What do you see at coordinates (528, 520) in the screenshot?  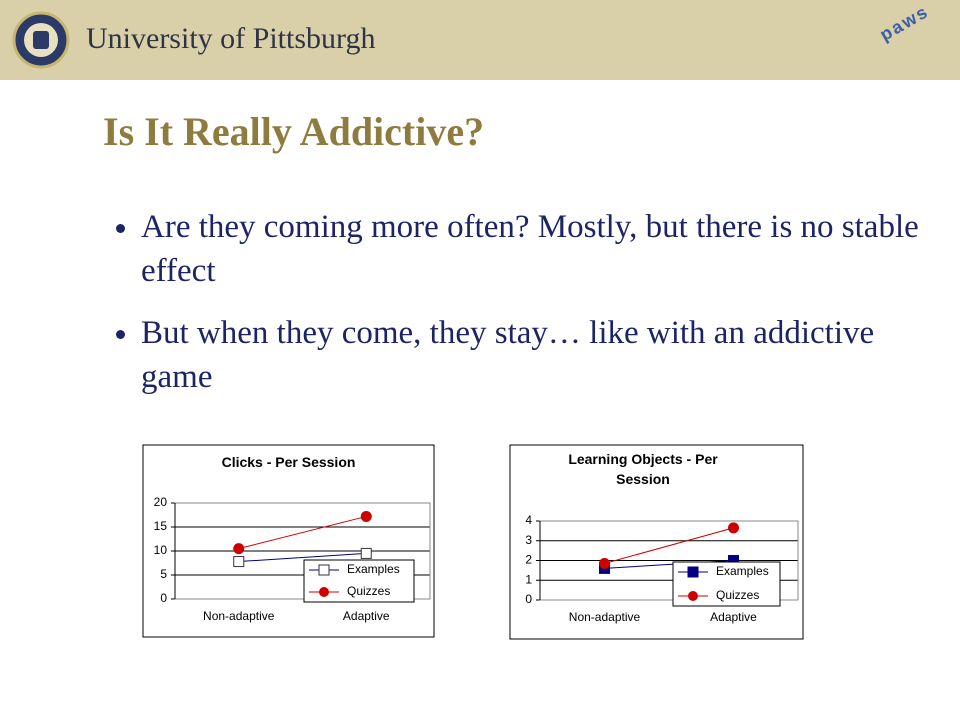 I see `y-tick-label: 4` at bounding box center [528, 520].